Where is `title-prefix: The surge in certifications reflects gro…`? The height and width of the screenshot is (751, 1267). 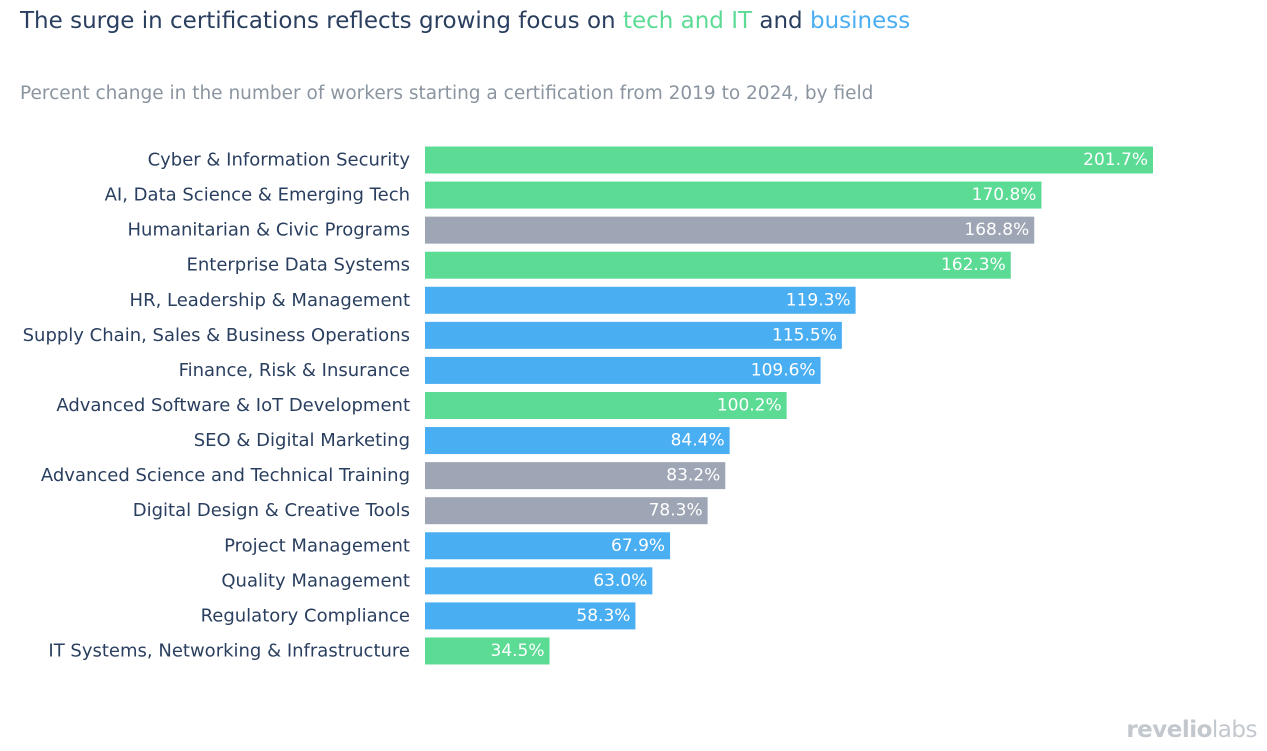 title-prefix: The surge in certifications reflects gro… is located at coordinates (321, 21).